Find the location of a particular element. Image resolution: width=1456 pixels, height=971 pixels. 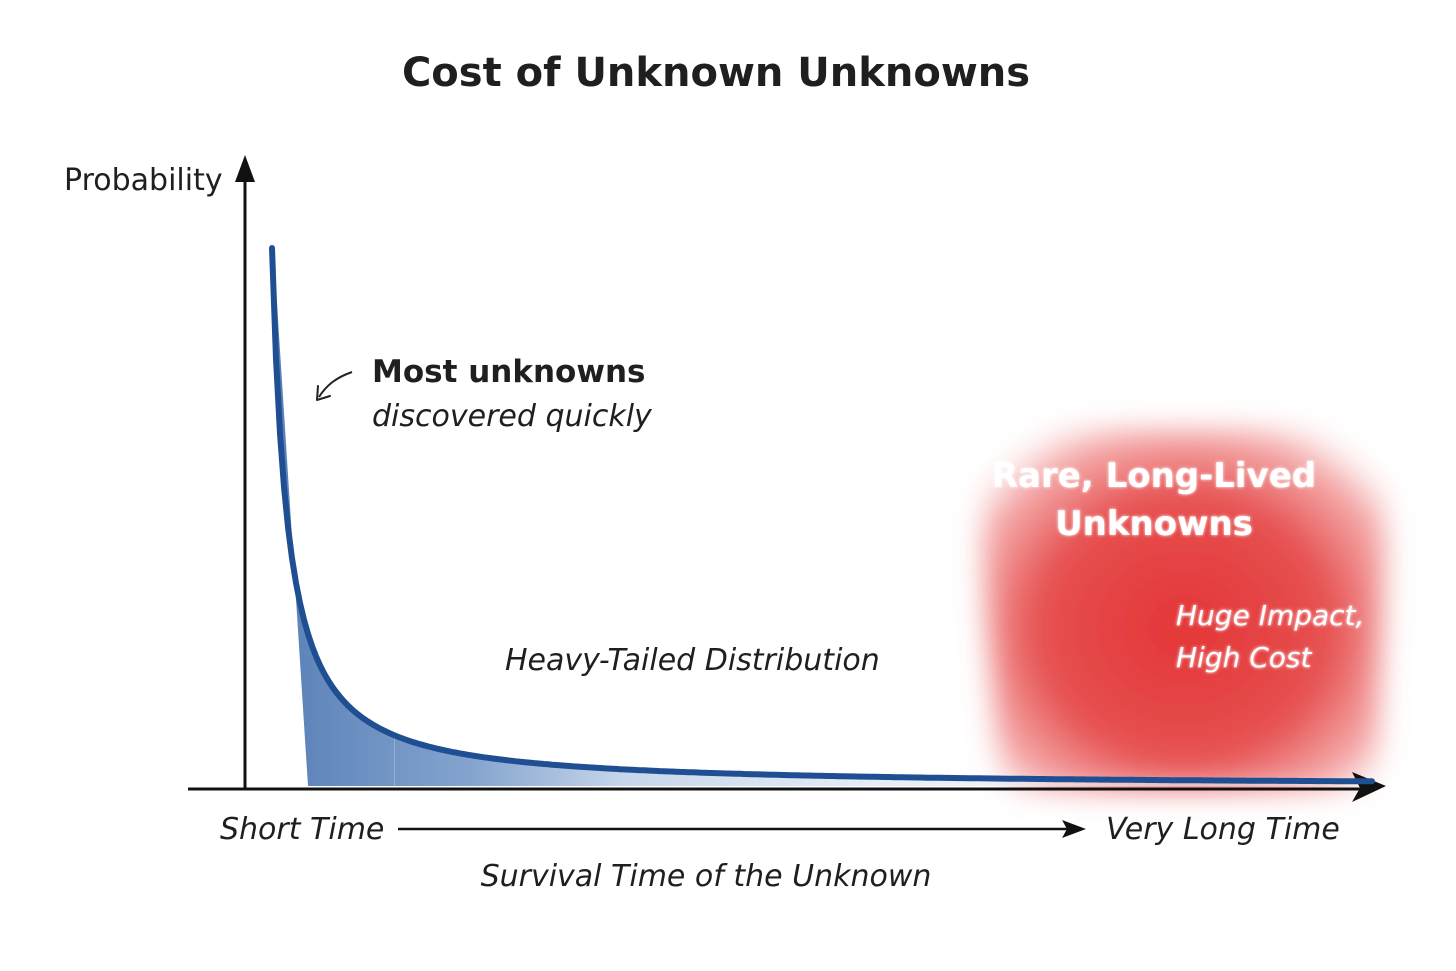

head-annotation-bold: Most unknowns is located at coordinates (509, 372).